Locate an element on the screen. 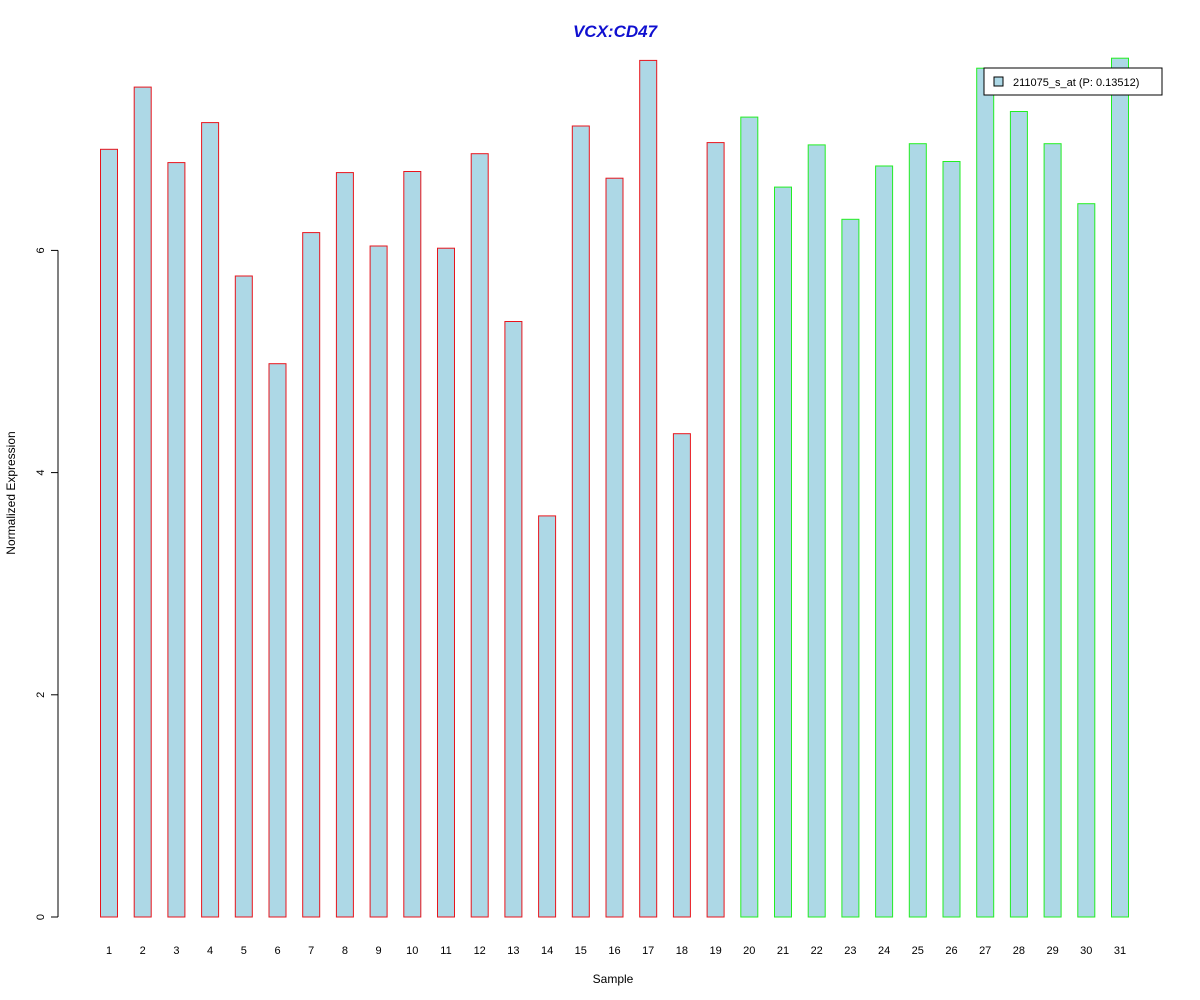 The image size is (1200, 1000). legend-box is located at coordinates (1073, 81).